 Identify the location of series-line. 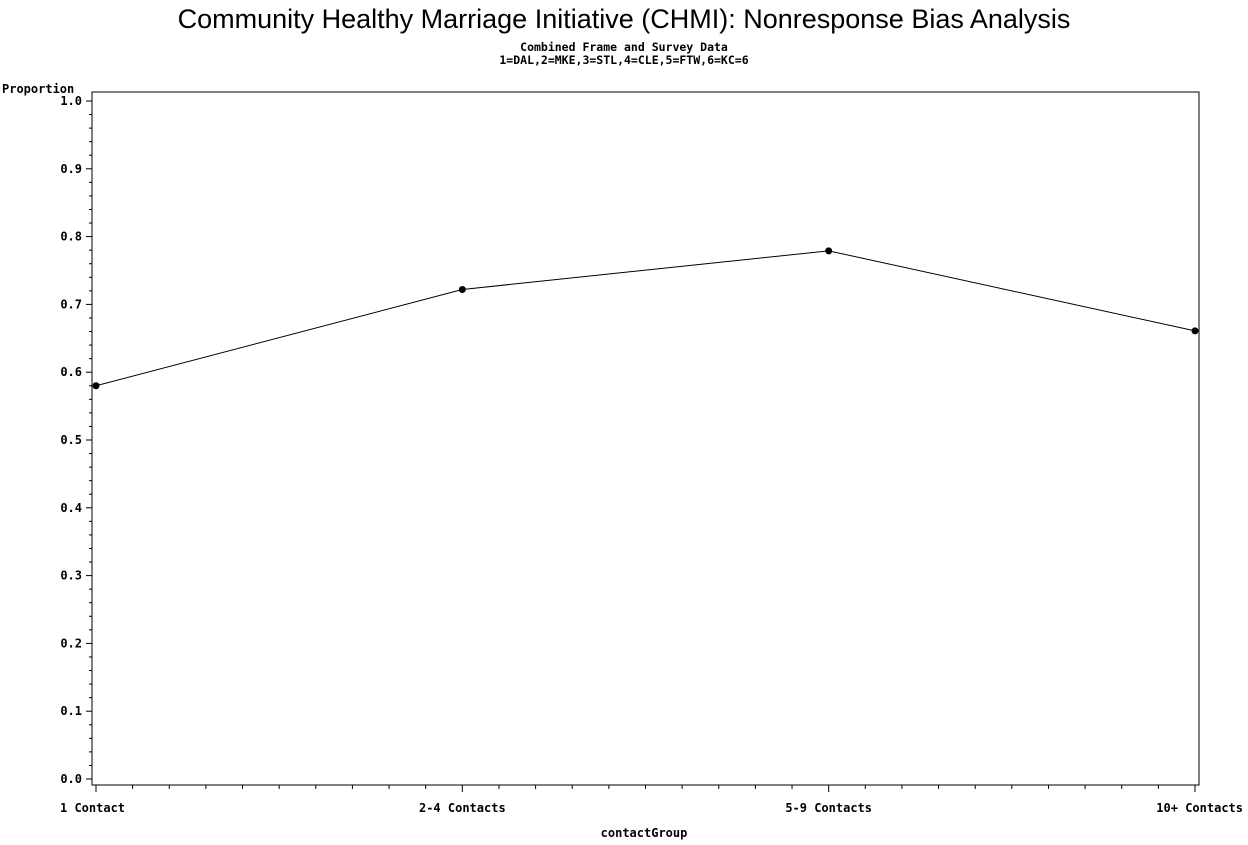
(645, 318).